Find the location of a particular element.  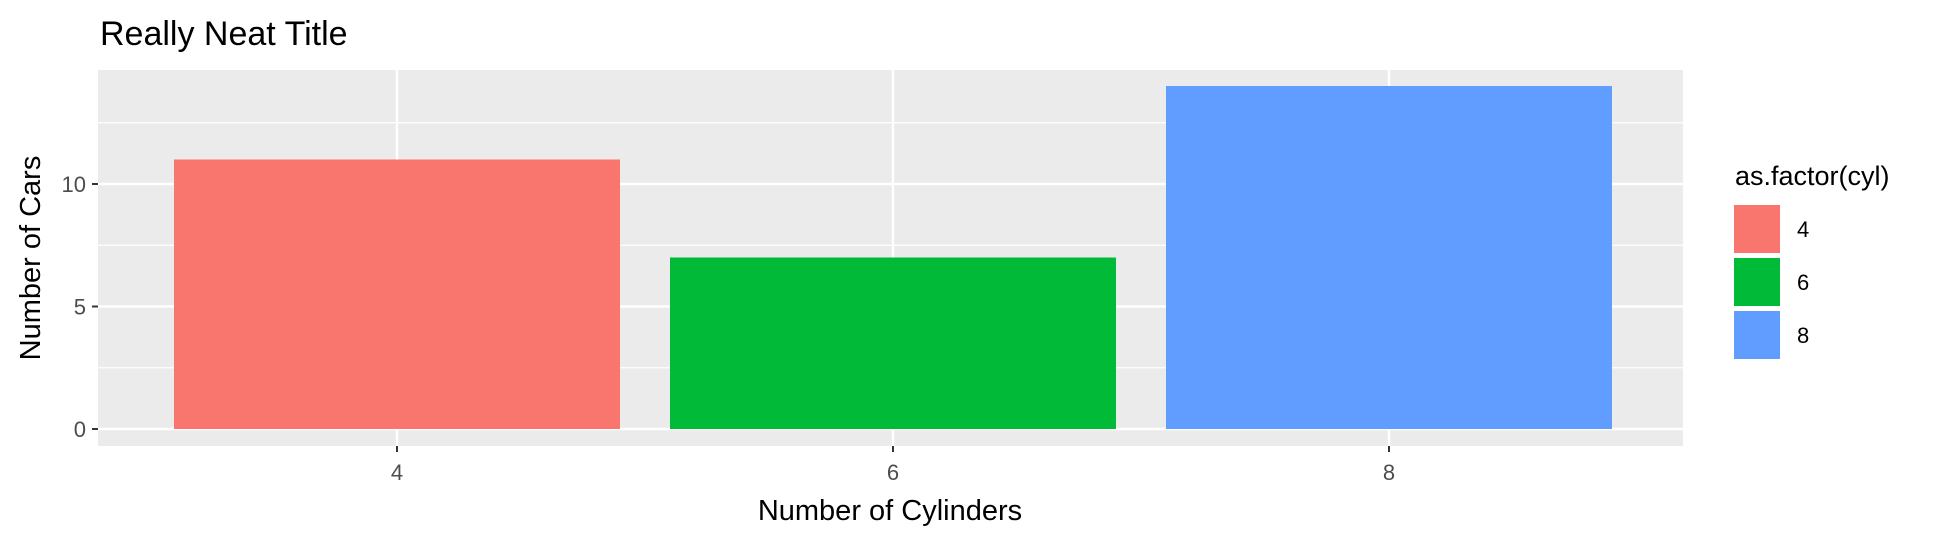

y-tick-label: 5 is located at coordinates (80, 307).